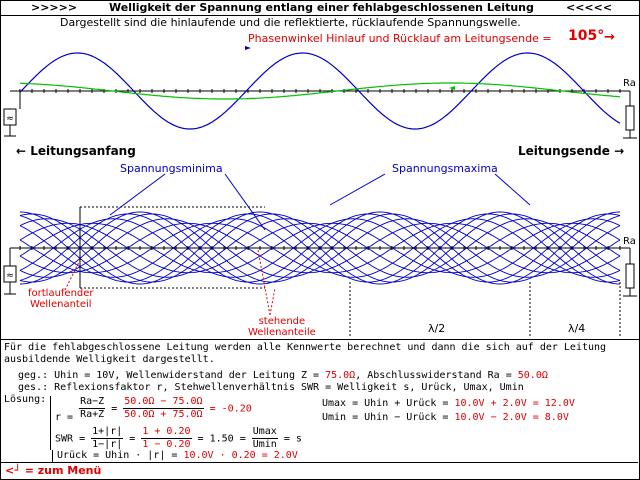  I want to click on label-stehend-line2: Wellenanteile, so click(282, 332).